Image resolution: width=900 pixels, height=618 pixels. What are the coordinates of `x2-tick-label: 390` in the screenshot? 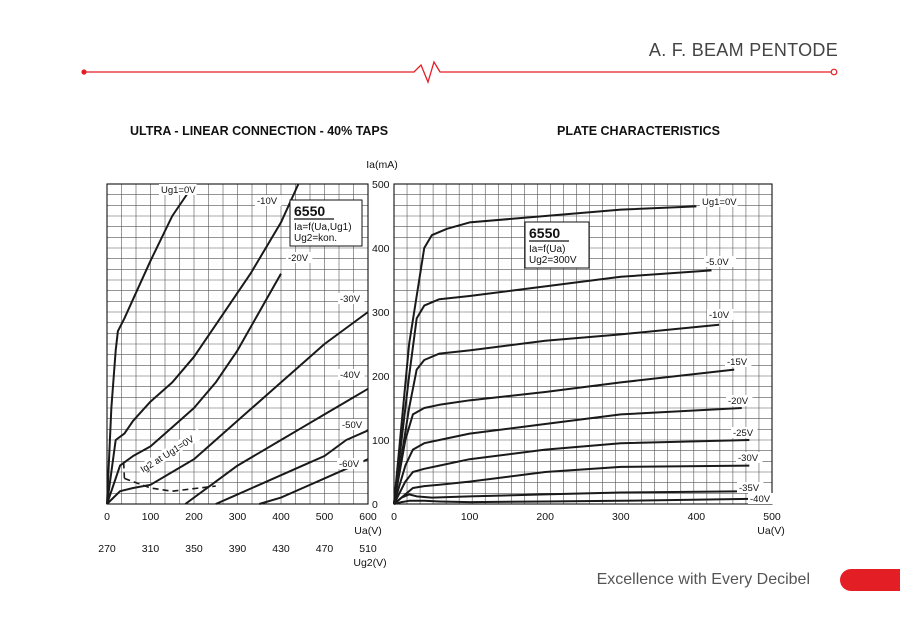 It's located at (238, 549).